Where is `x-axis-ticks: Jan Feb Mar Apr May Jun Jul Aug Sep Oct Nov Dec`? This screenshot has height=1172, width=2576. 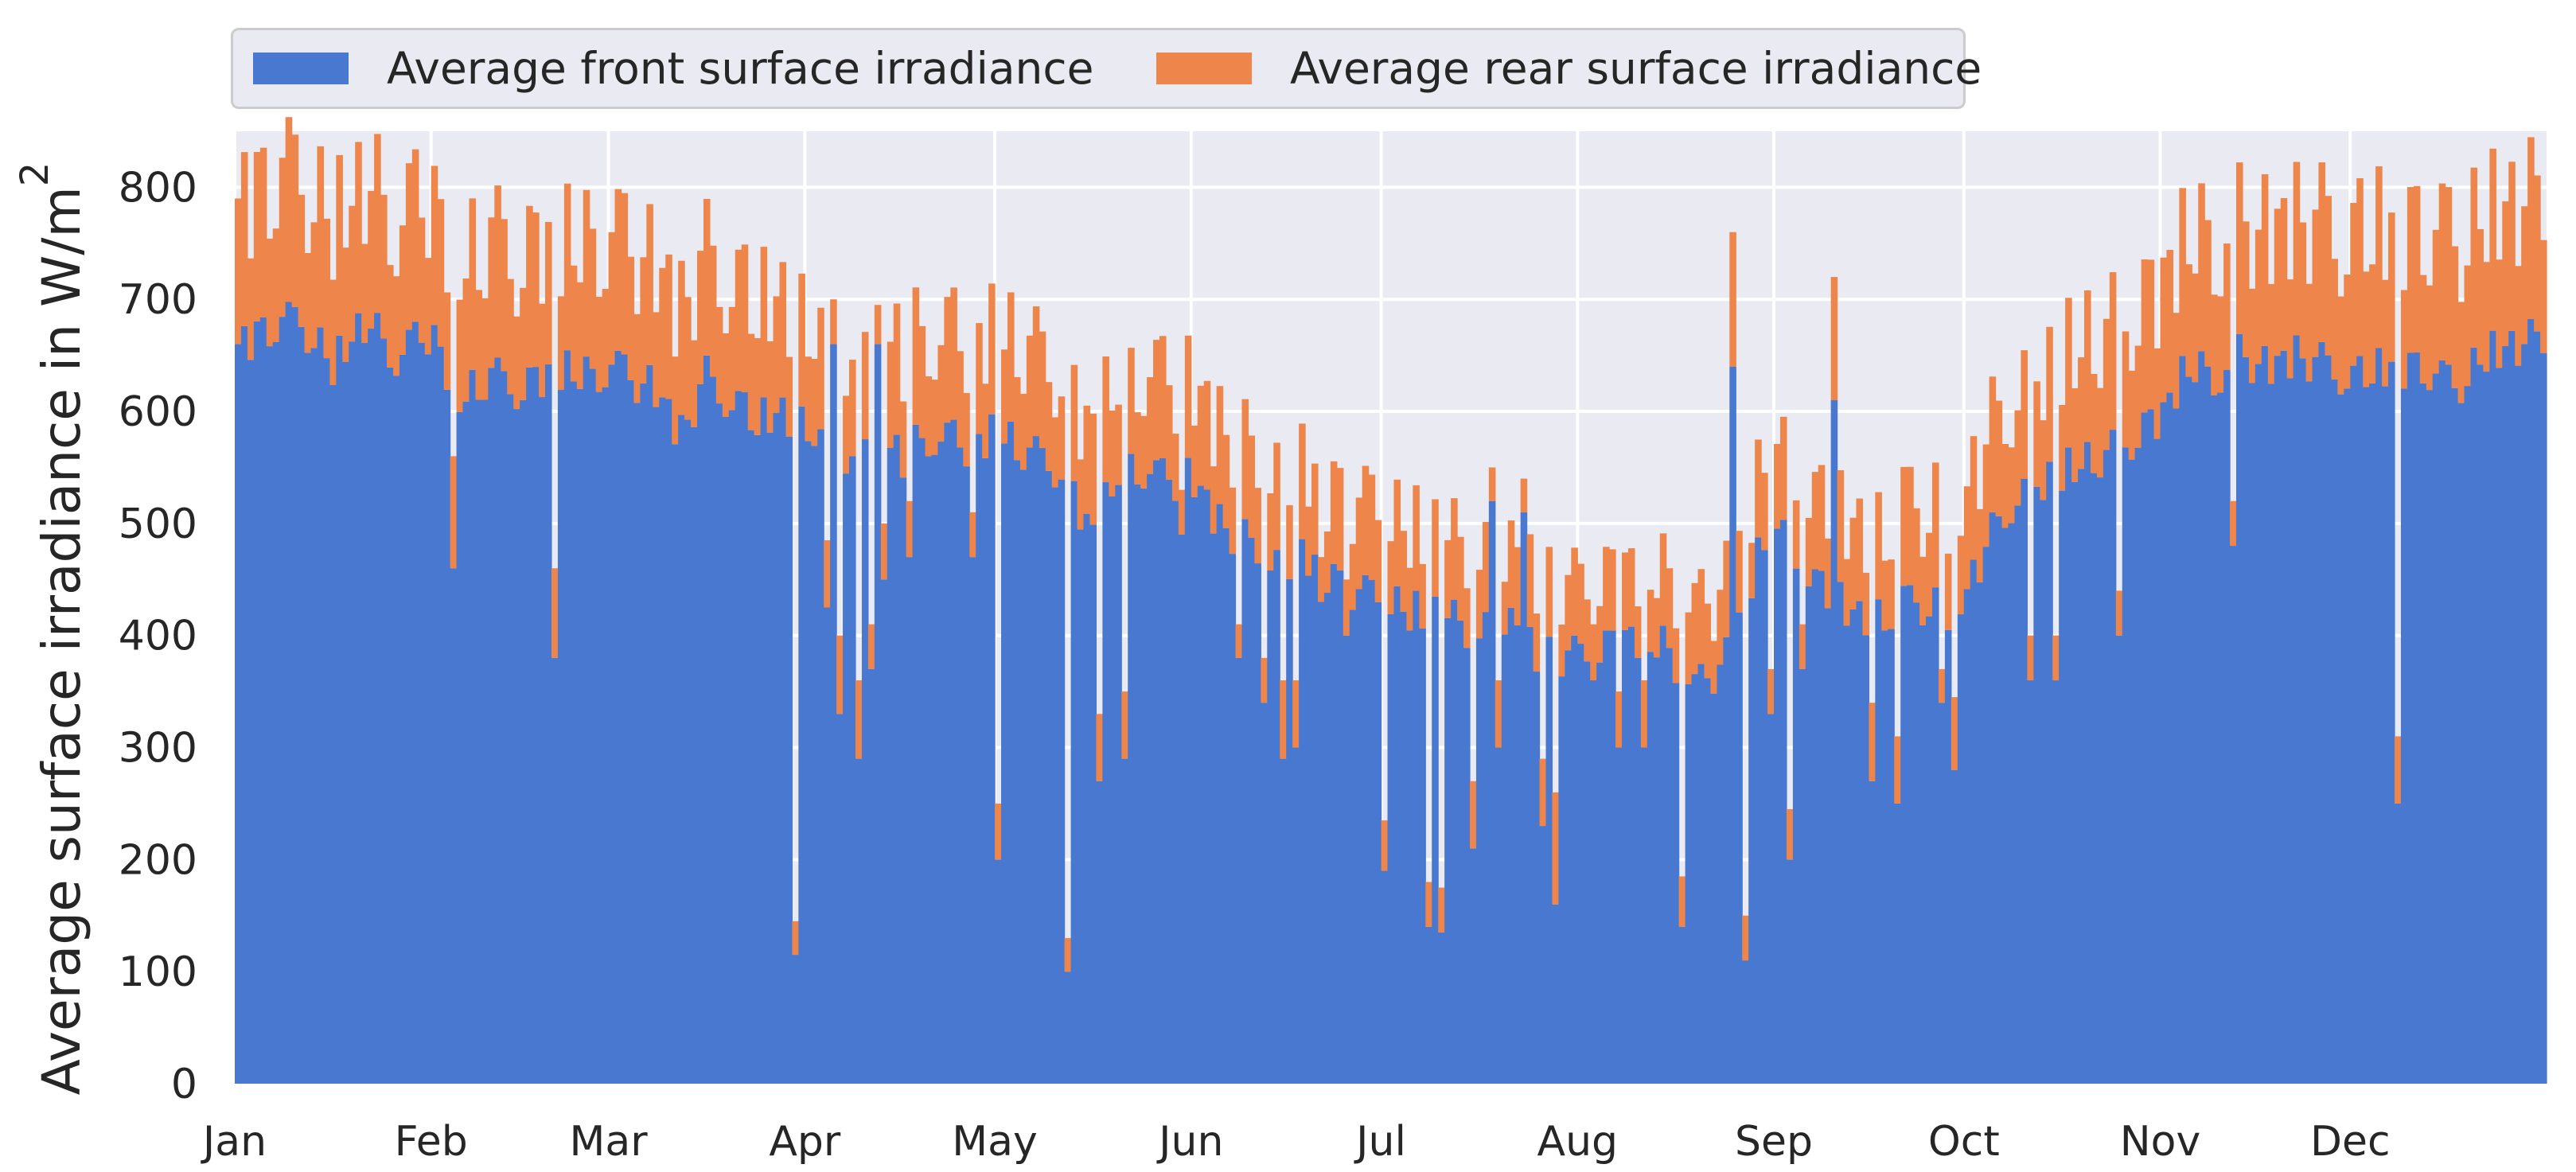 x-axis-ticks: Jan Feb Mar Apr May Jun Jul Aug Sep Oct Nov Dec is located at coordinates (1296, 1142).